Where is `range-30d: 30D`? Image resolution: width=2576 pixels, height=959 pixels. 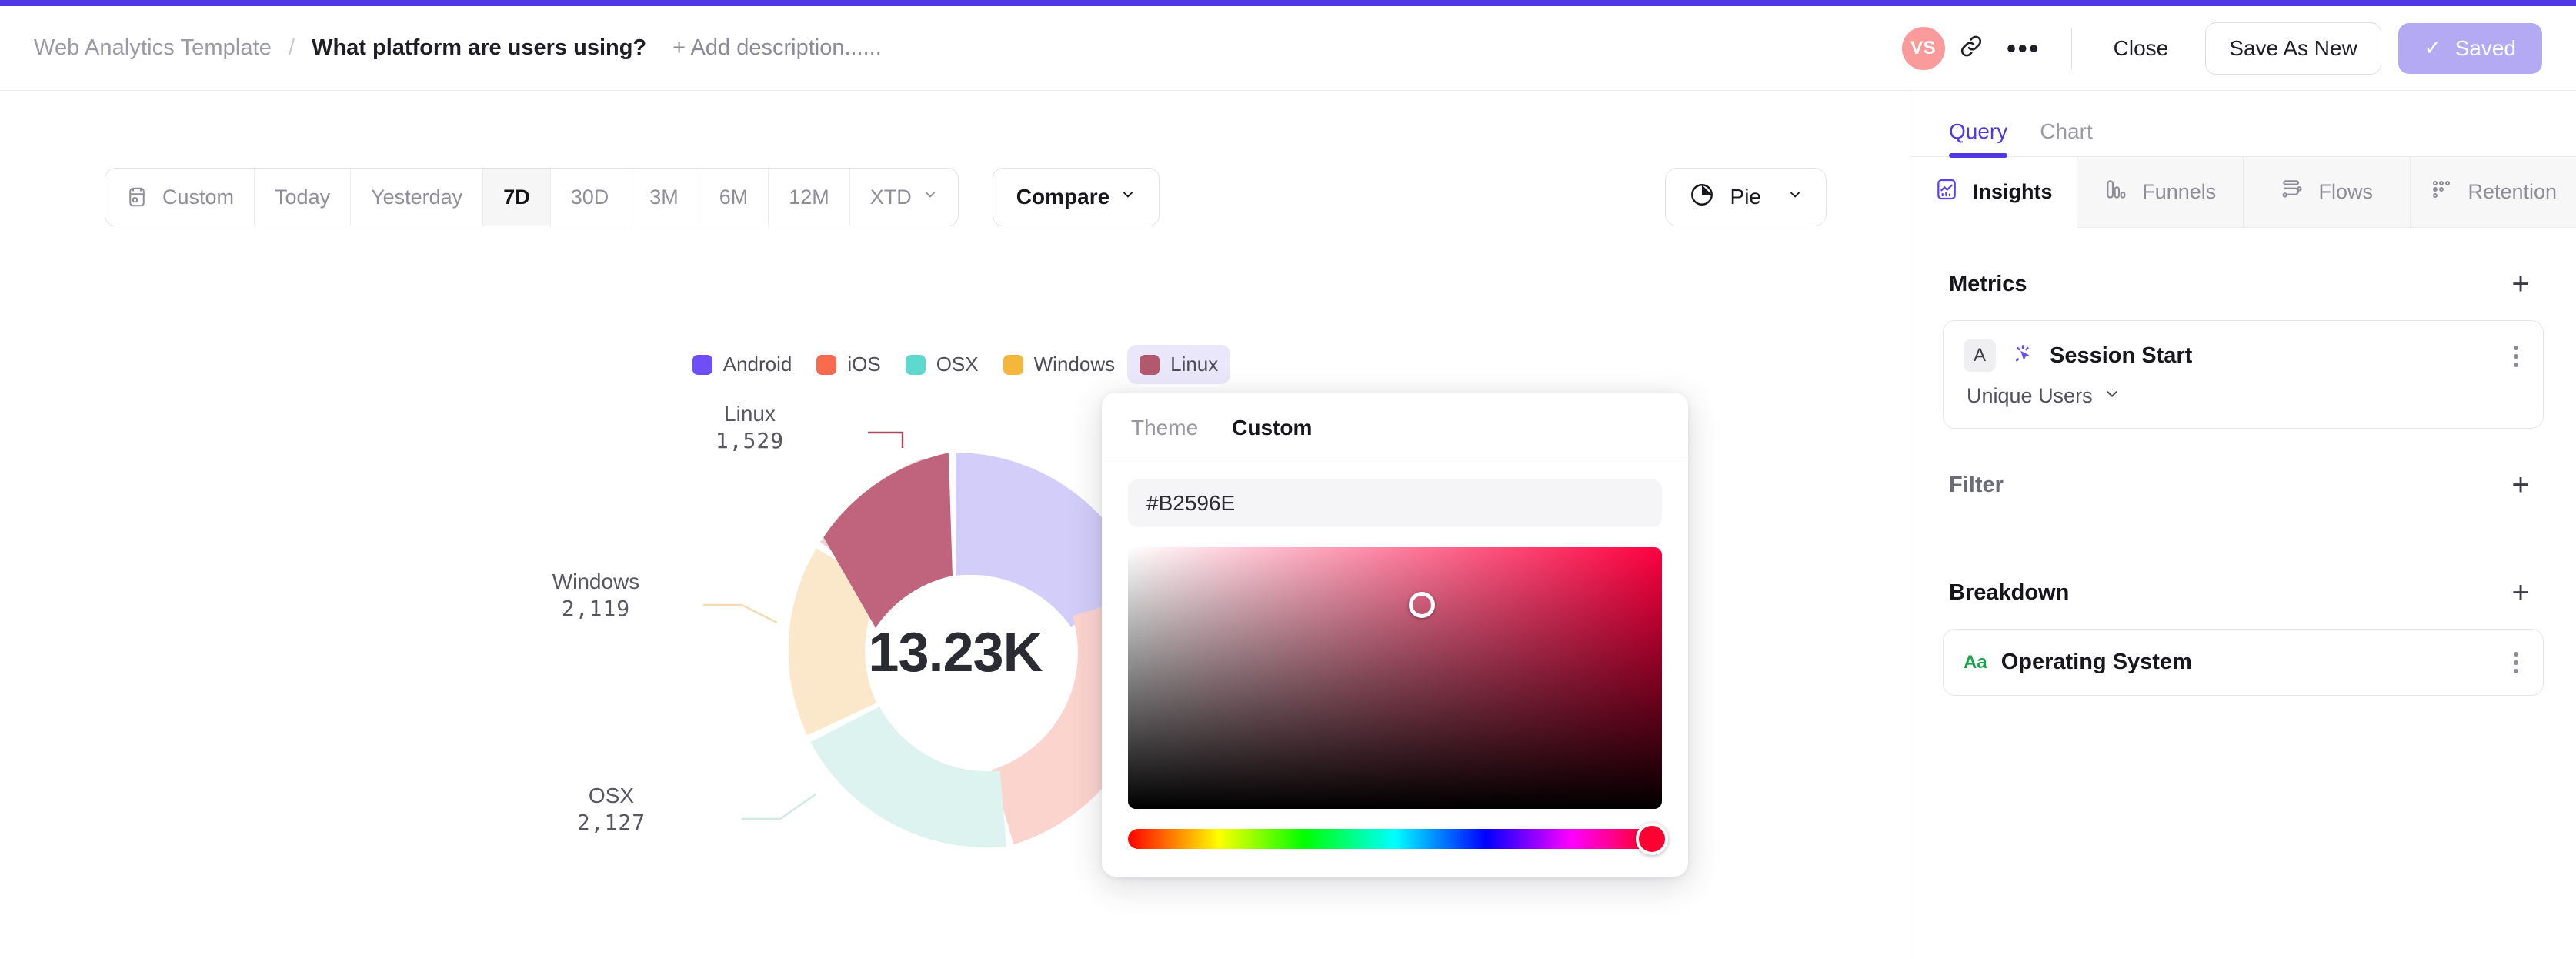
range-30d: 30D is located at coordinates (590, 198).